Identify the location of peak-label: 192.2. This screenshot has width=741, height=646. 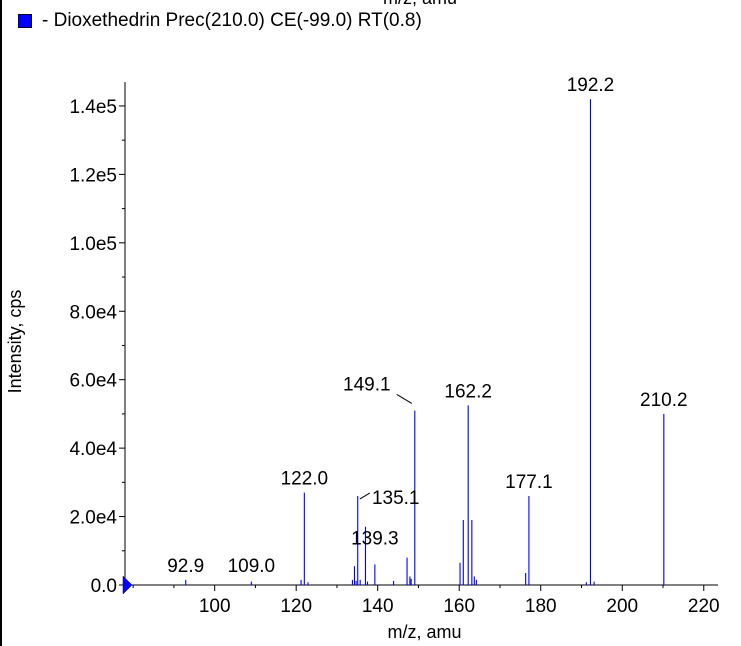
(591, 85).